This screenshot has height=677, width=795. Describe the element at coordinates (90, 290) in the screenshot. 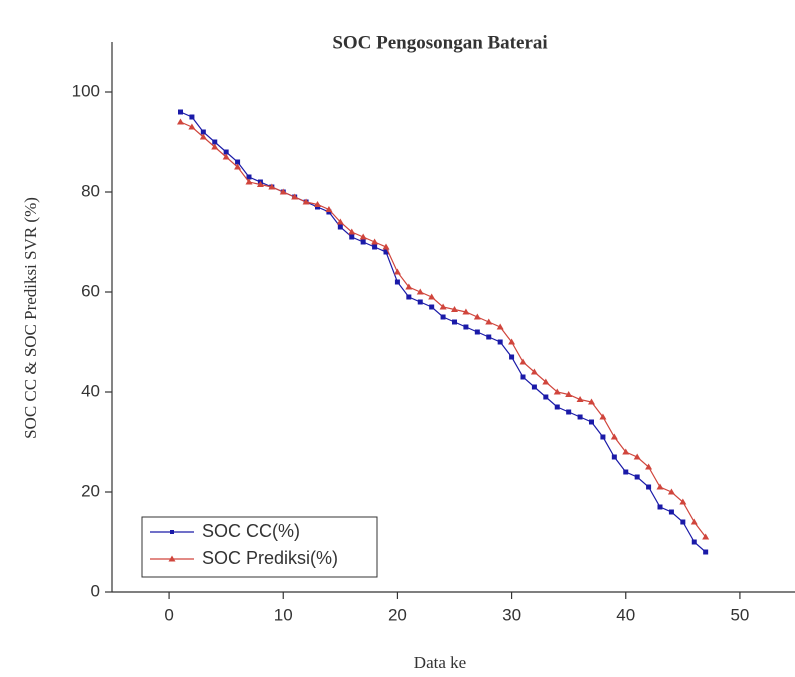

I see `y-tick-label: 60` at that location.